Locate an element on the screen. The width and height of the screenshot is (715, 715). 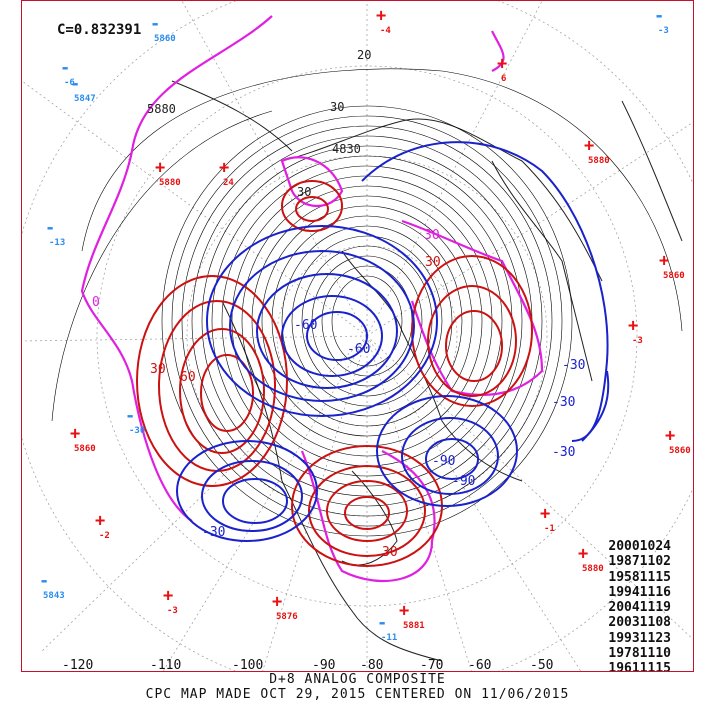
station-marker: +-2 is located at coordinates (102, 526).